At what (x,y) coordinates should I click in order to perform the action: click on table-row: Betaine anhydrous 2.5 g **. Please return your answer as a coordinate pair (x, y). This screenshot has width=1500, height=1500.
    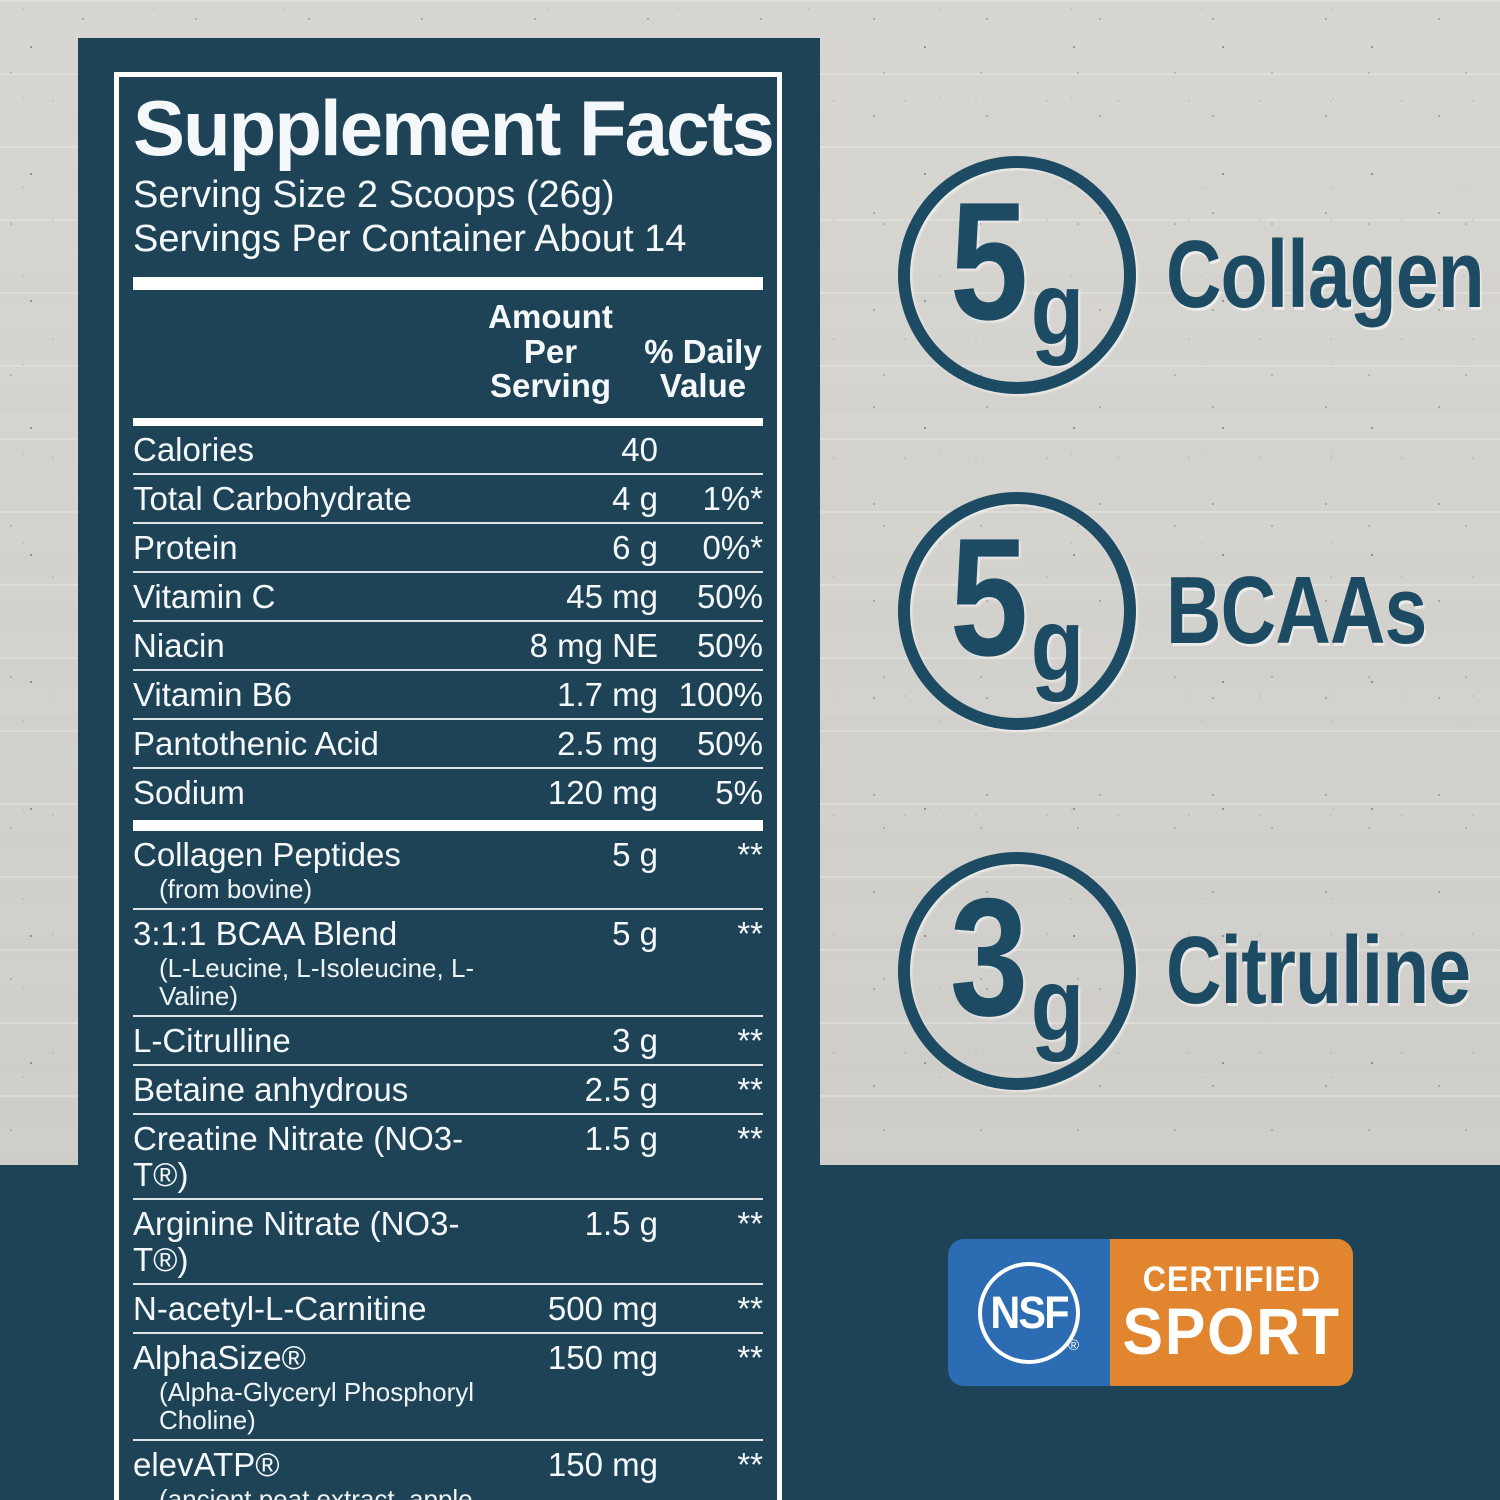
    Looking at the image, I should click on (448, 1088).